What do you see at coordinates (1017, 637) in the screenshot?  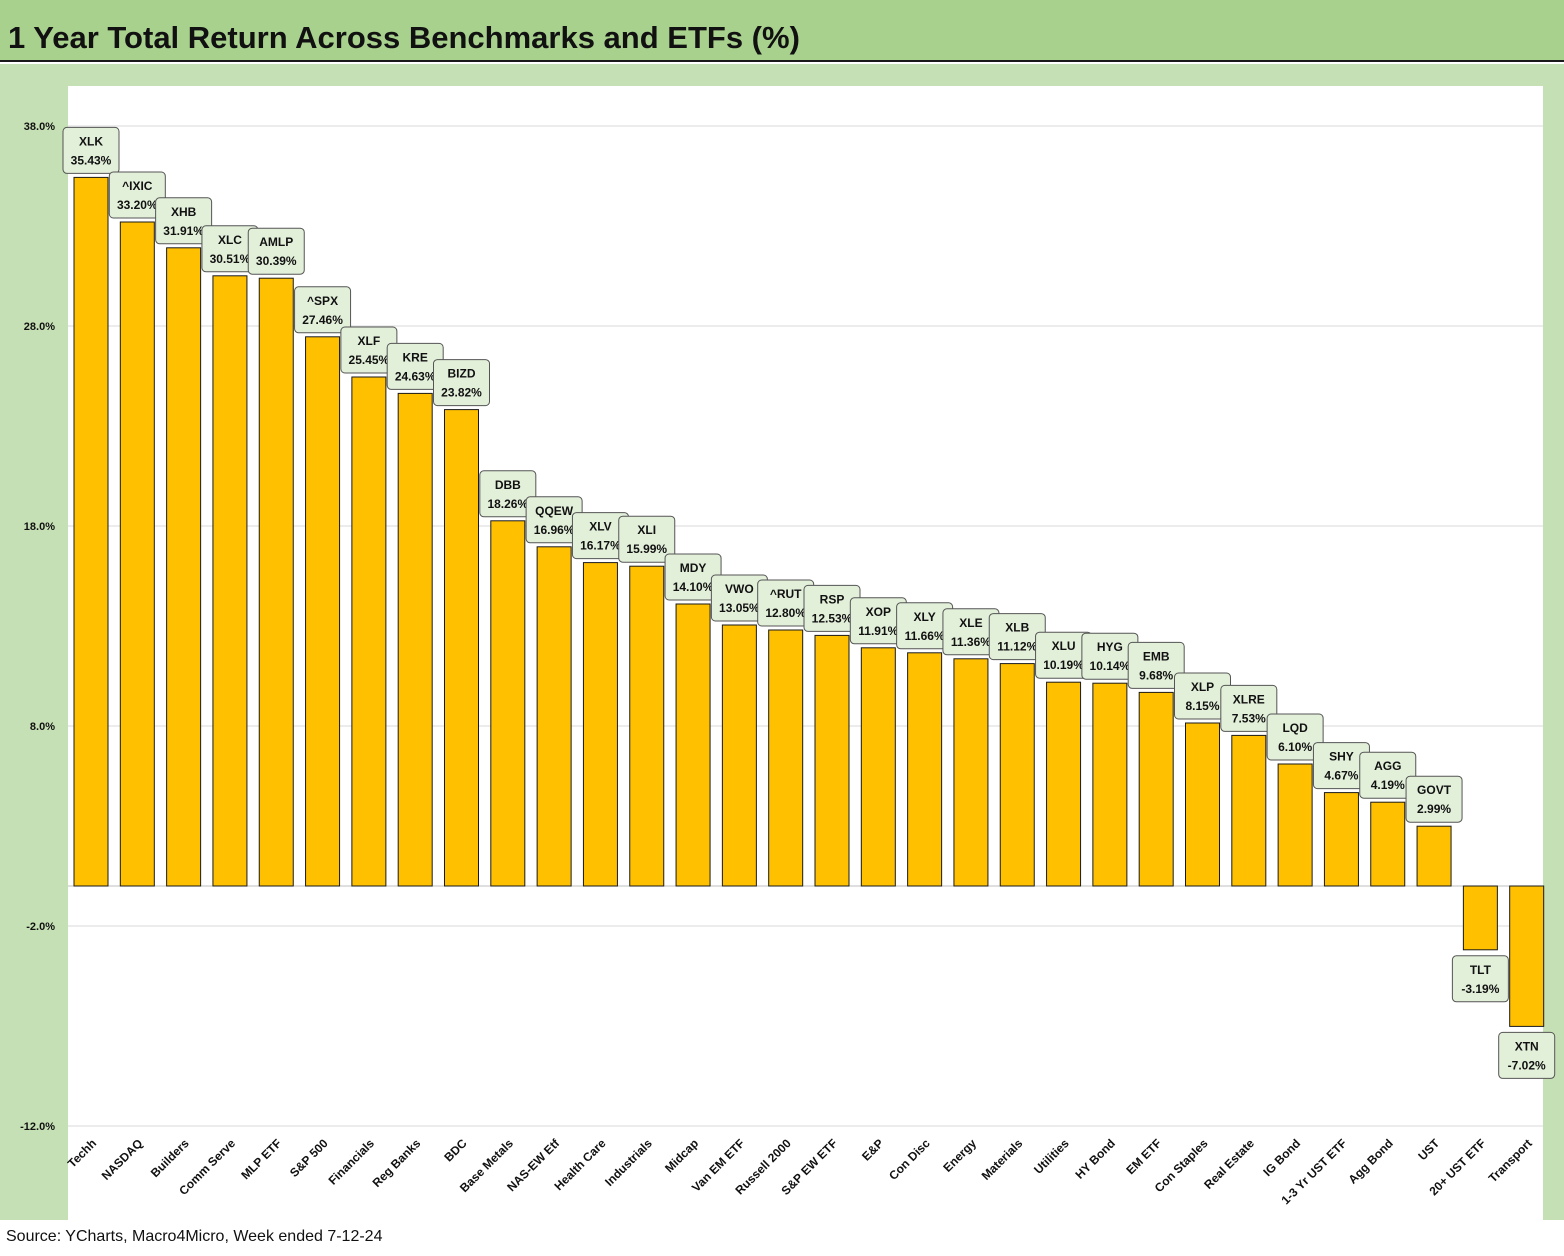 I see `data-label: XLB 11.12%` at bounding box center [1017, 637].